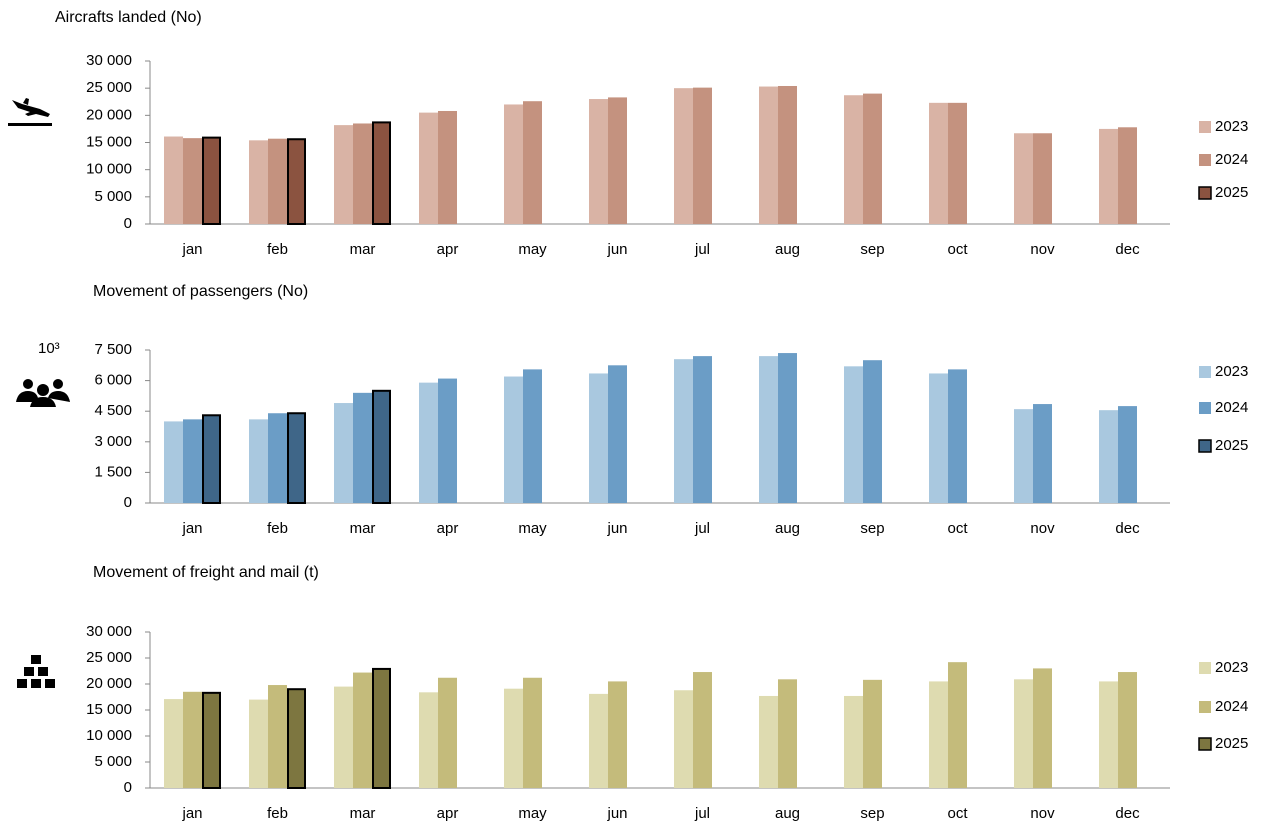 This screenshot has width=1271, height=832. What do you see at coordinates (113, 380) in the screenshot?
I see `y-tick-label: 6 000` at bounding box center [113, 380].